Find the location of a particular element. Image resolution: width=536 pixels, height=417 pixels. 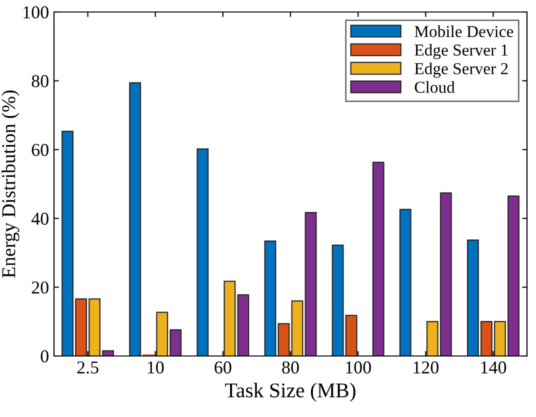

legend-label: Cloud is located at coordinates (434, 87).